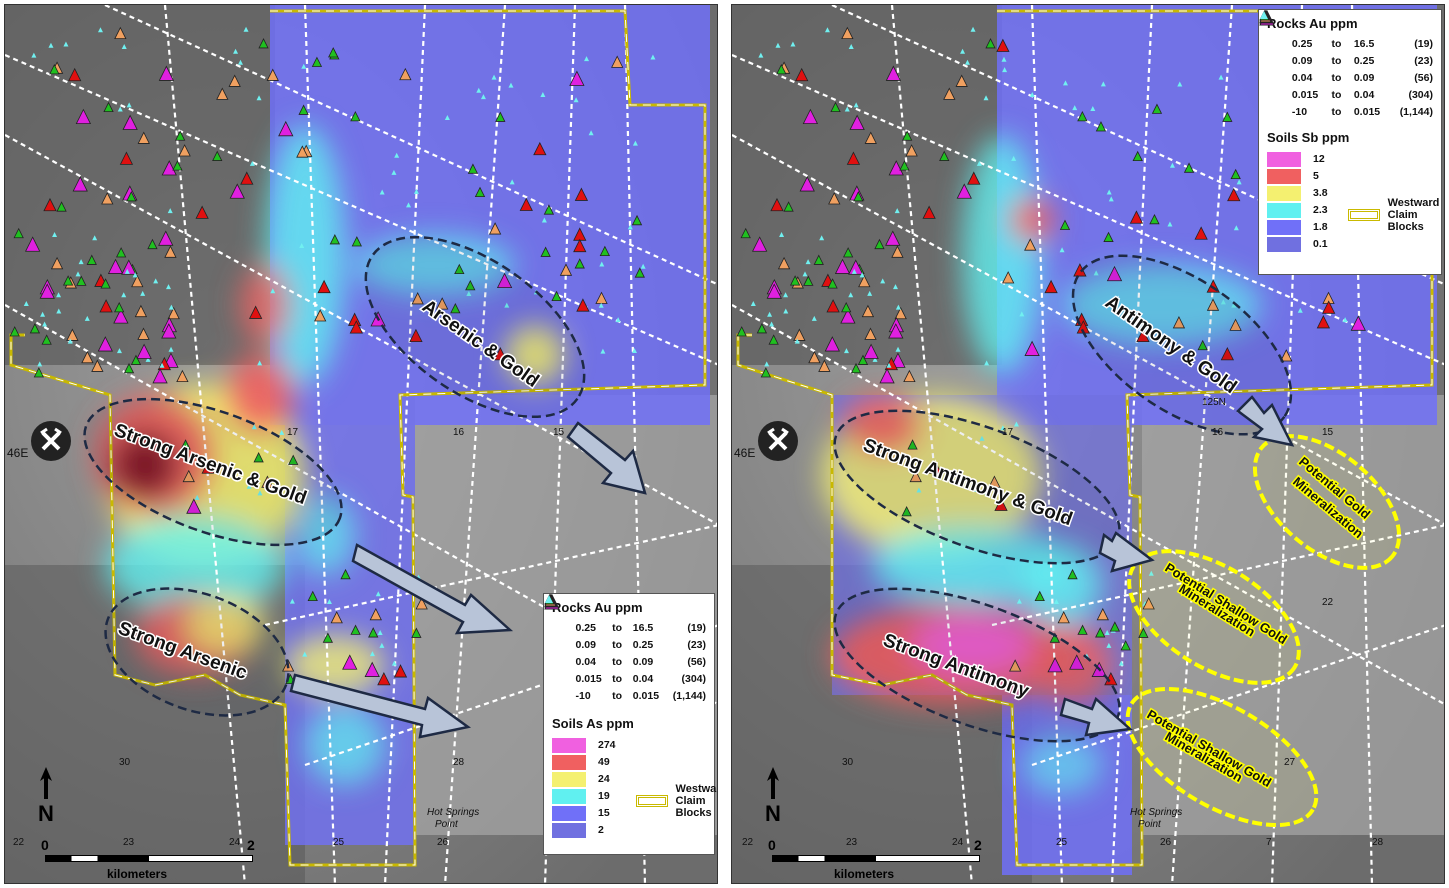  I want to click on legend-soil-row: 2.3, so click(1297, 210).